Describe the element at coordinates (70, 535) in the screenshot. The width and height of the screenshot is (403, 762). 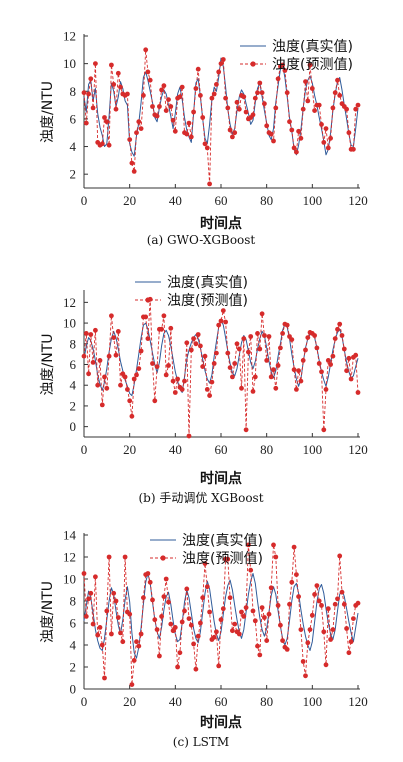
I see `y-tick-label: 14` at that location.